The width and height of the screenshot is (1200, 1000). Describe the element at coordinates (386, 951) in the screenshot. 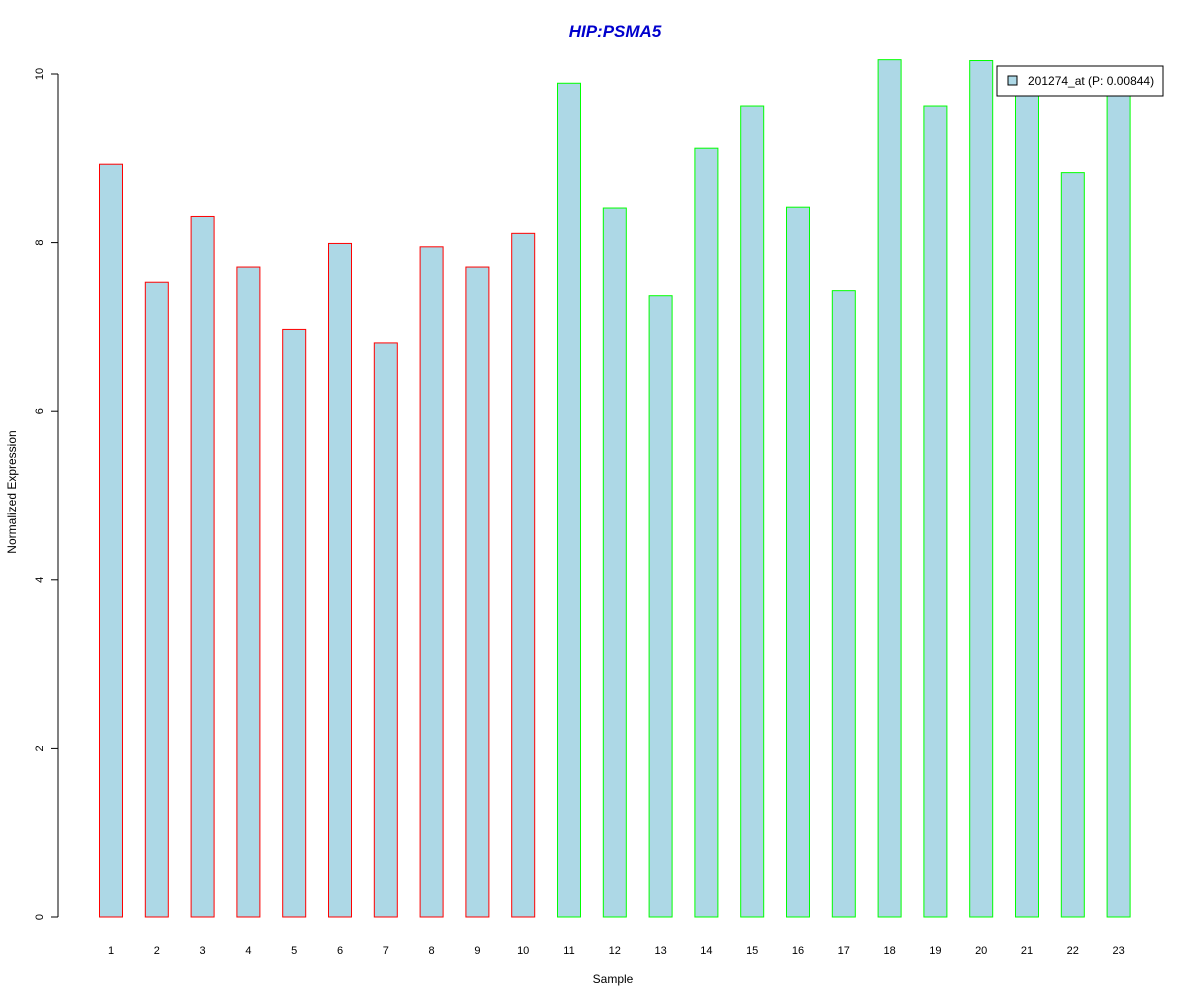

I see `x-tick-label: 7` at that location.